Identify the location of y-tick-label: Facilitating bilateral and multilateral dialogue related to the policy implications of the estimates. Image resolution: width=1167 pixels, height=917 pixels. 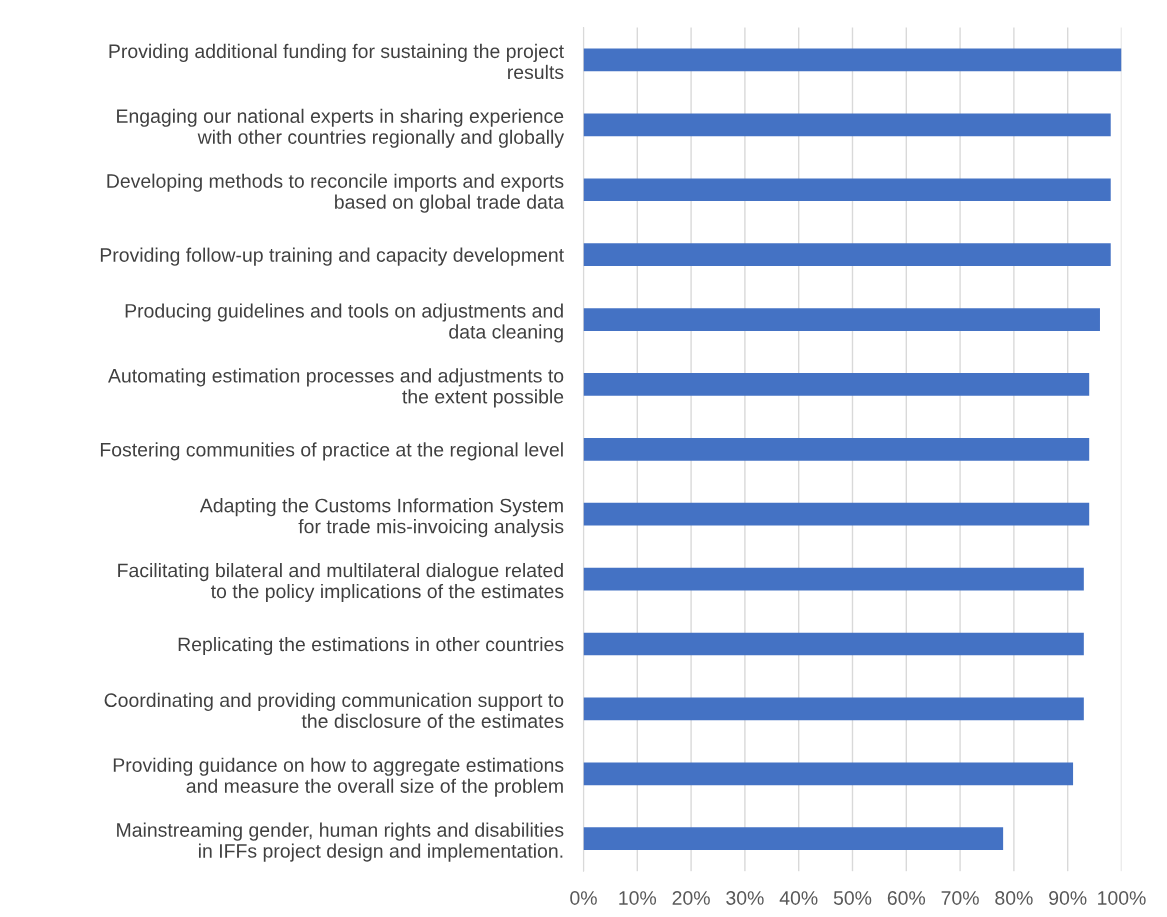
(341, 583).